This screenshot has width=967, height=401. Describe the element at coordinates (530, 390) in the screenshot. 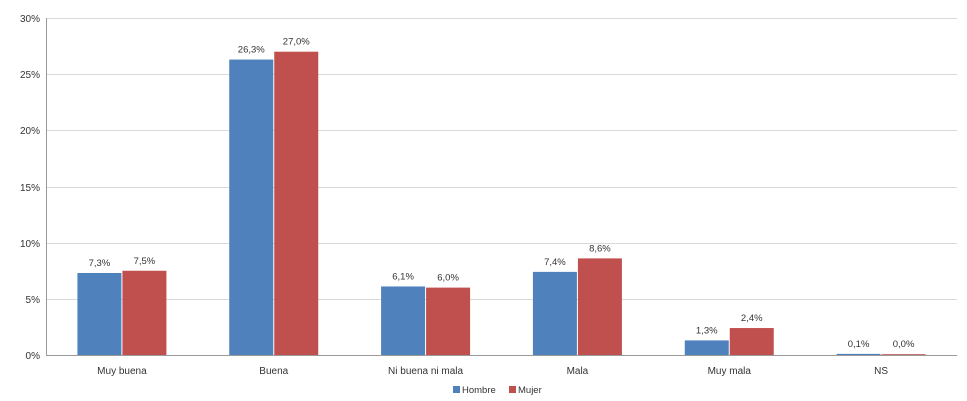

I see `legend-label: Mujer` at that location.